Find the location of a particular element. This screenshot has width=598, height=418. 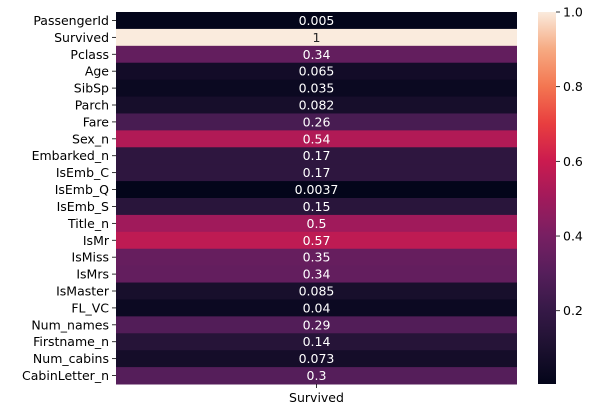

y-tick-label: IsMr is located at coordinates (96, 240).